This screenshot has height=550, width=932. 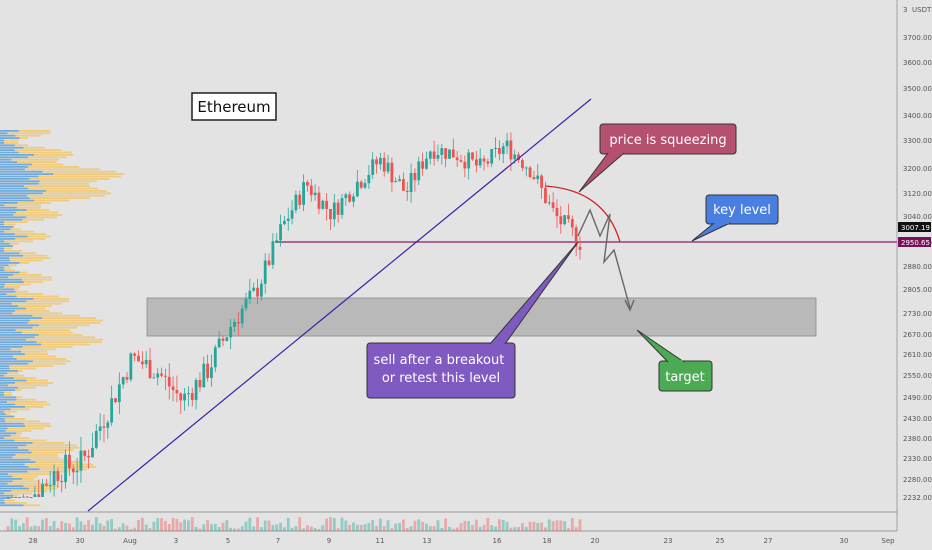 I want to click on callout-key-level-text: key level, so click(x=742, y=210).